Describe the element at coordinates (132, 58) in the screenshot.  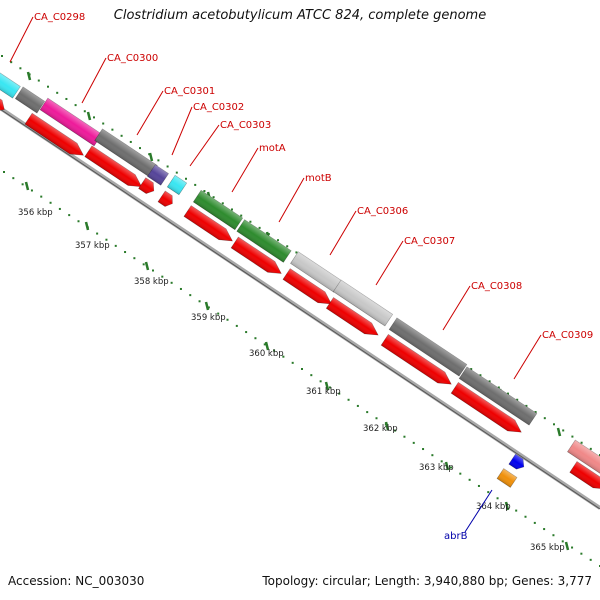
I see `gene-label: CA_C0300` at that location.